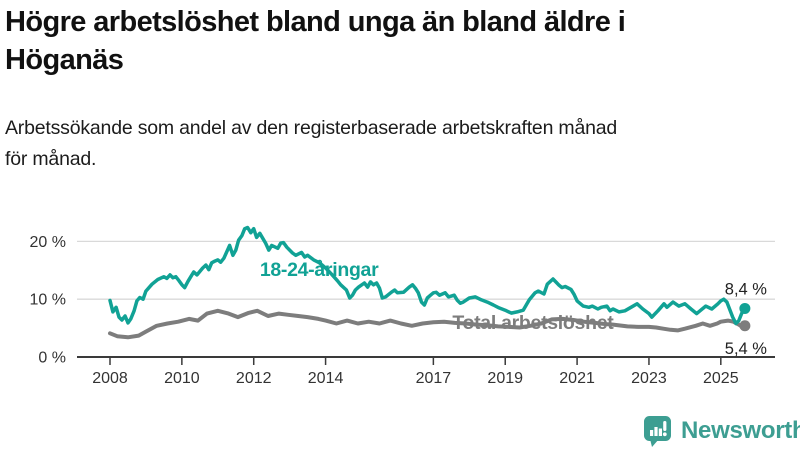 This screenshot has height=450, width=800. Describe the element at coordinates (48, 300) in the screenshot. I see `y-axis-tick-label: 10 %` at that location.